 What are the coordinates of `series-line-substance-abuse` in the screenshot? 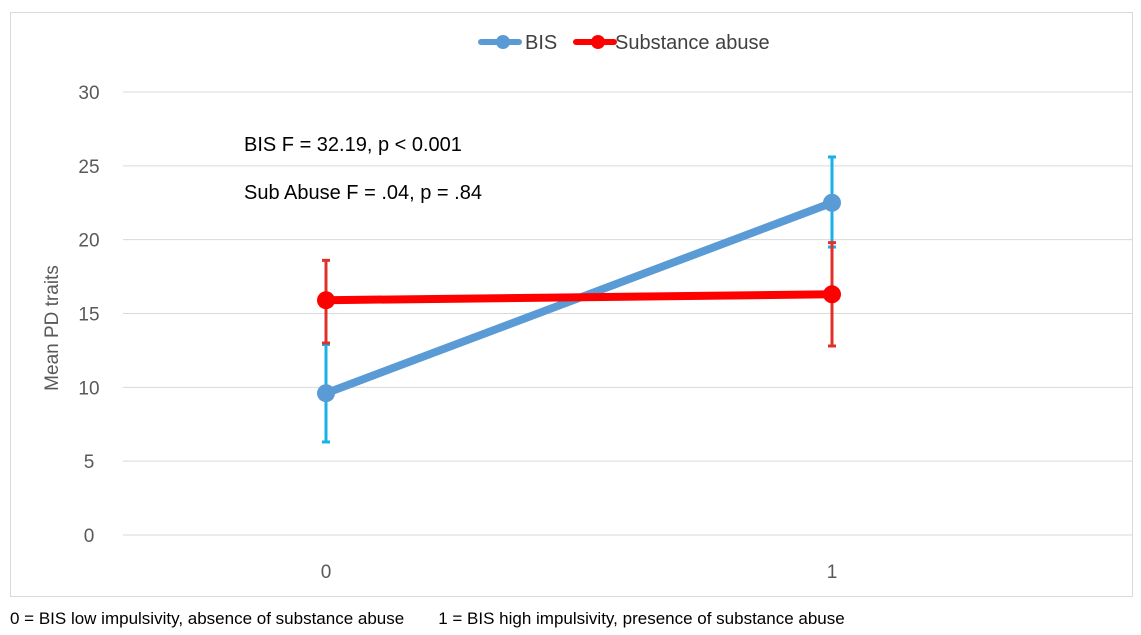 It's located at (579, 297).